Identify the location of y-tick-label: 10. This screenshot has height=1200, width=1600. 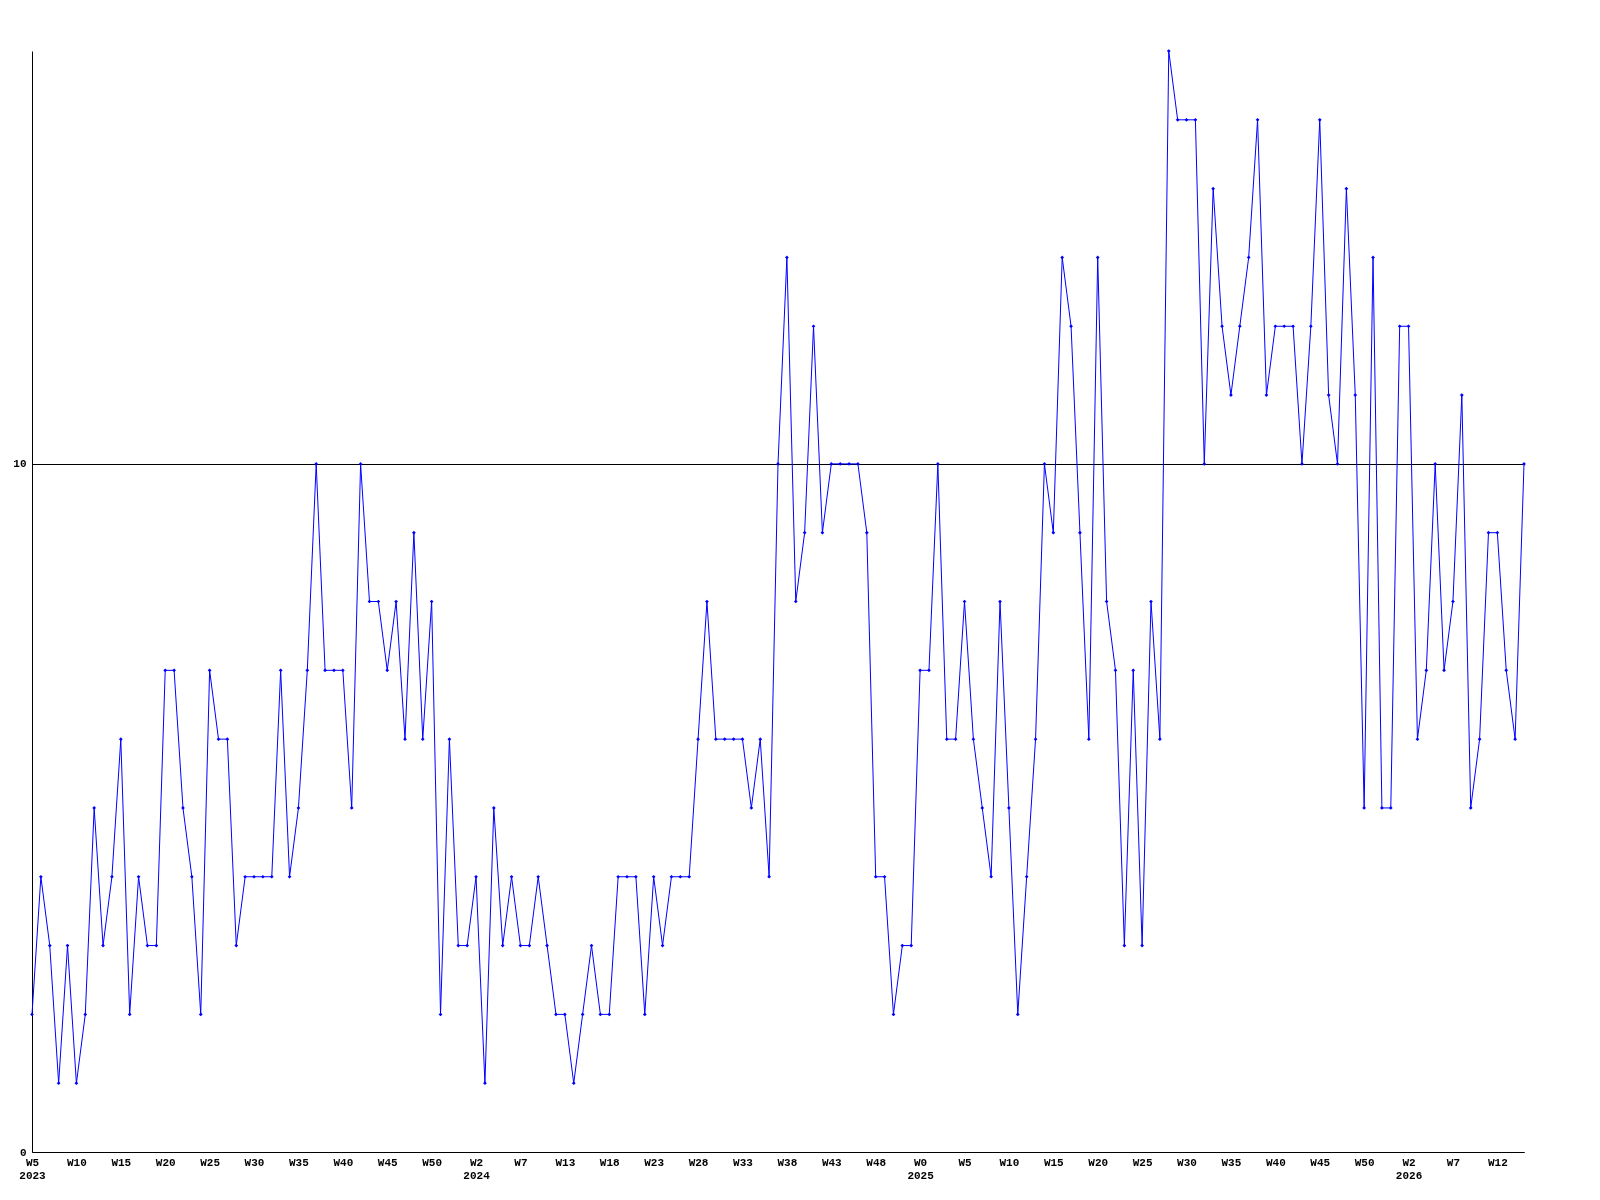
(20, 464).